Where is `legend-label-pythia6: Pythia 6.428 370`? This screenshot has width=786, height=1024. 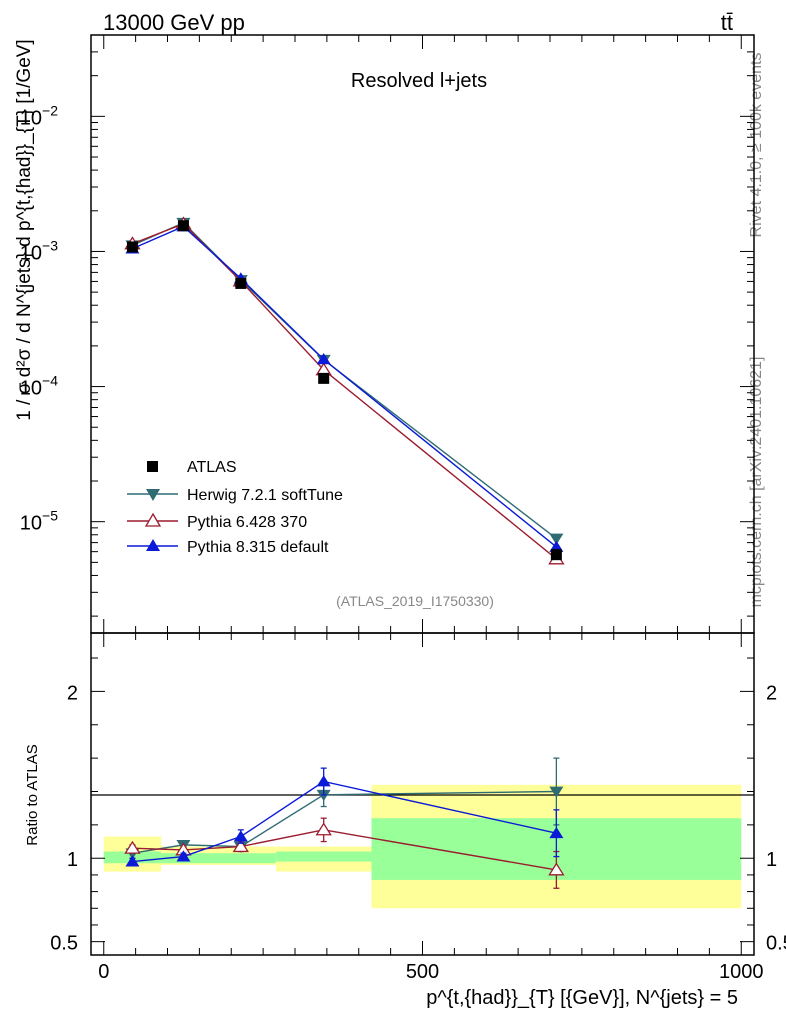
legend-label-pythia6: Pythia 6.428 370 is located at coordinates (247, 522).